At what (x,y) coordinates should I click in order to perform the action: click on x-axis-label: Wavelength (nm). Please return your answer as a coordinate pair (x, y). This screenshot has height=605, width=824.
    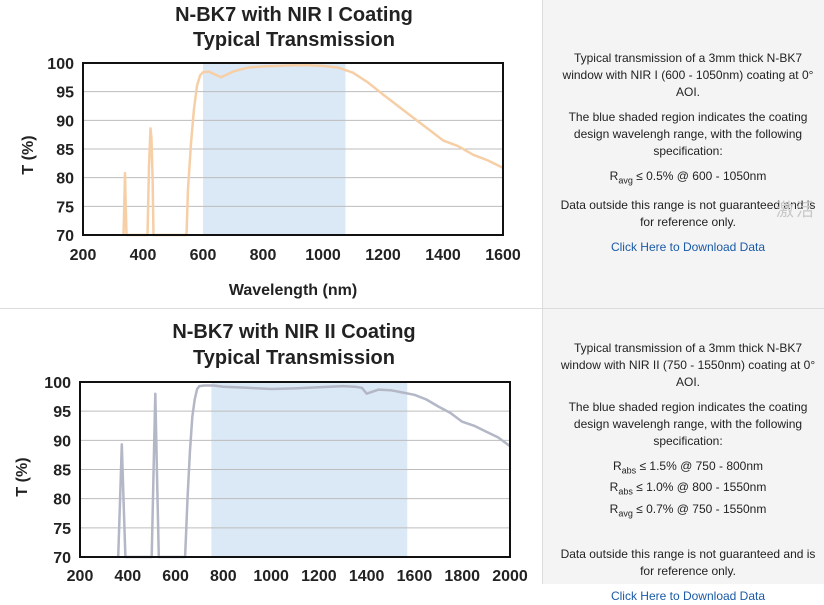
    Looking at the image, I should click on (293, 290).